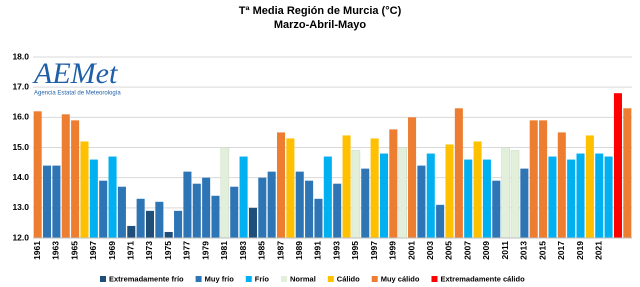 This screenshot has height=287, width=640. Describe the element at coordinates (505, 250) in the screenshot. I see `x-tick-label: 2011` at that location.